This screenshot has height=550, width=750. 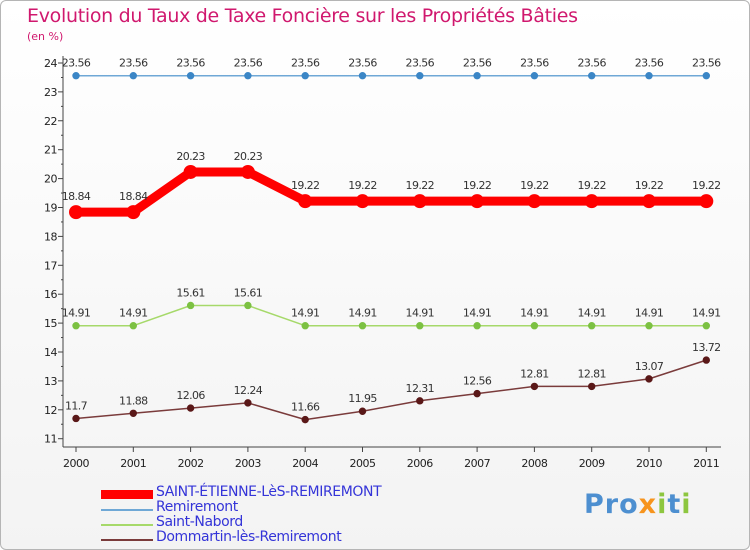 I want to click on y-tick-label: 11, so click(x=50, y=439).